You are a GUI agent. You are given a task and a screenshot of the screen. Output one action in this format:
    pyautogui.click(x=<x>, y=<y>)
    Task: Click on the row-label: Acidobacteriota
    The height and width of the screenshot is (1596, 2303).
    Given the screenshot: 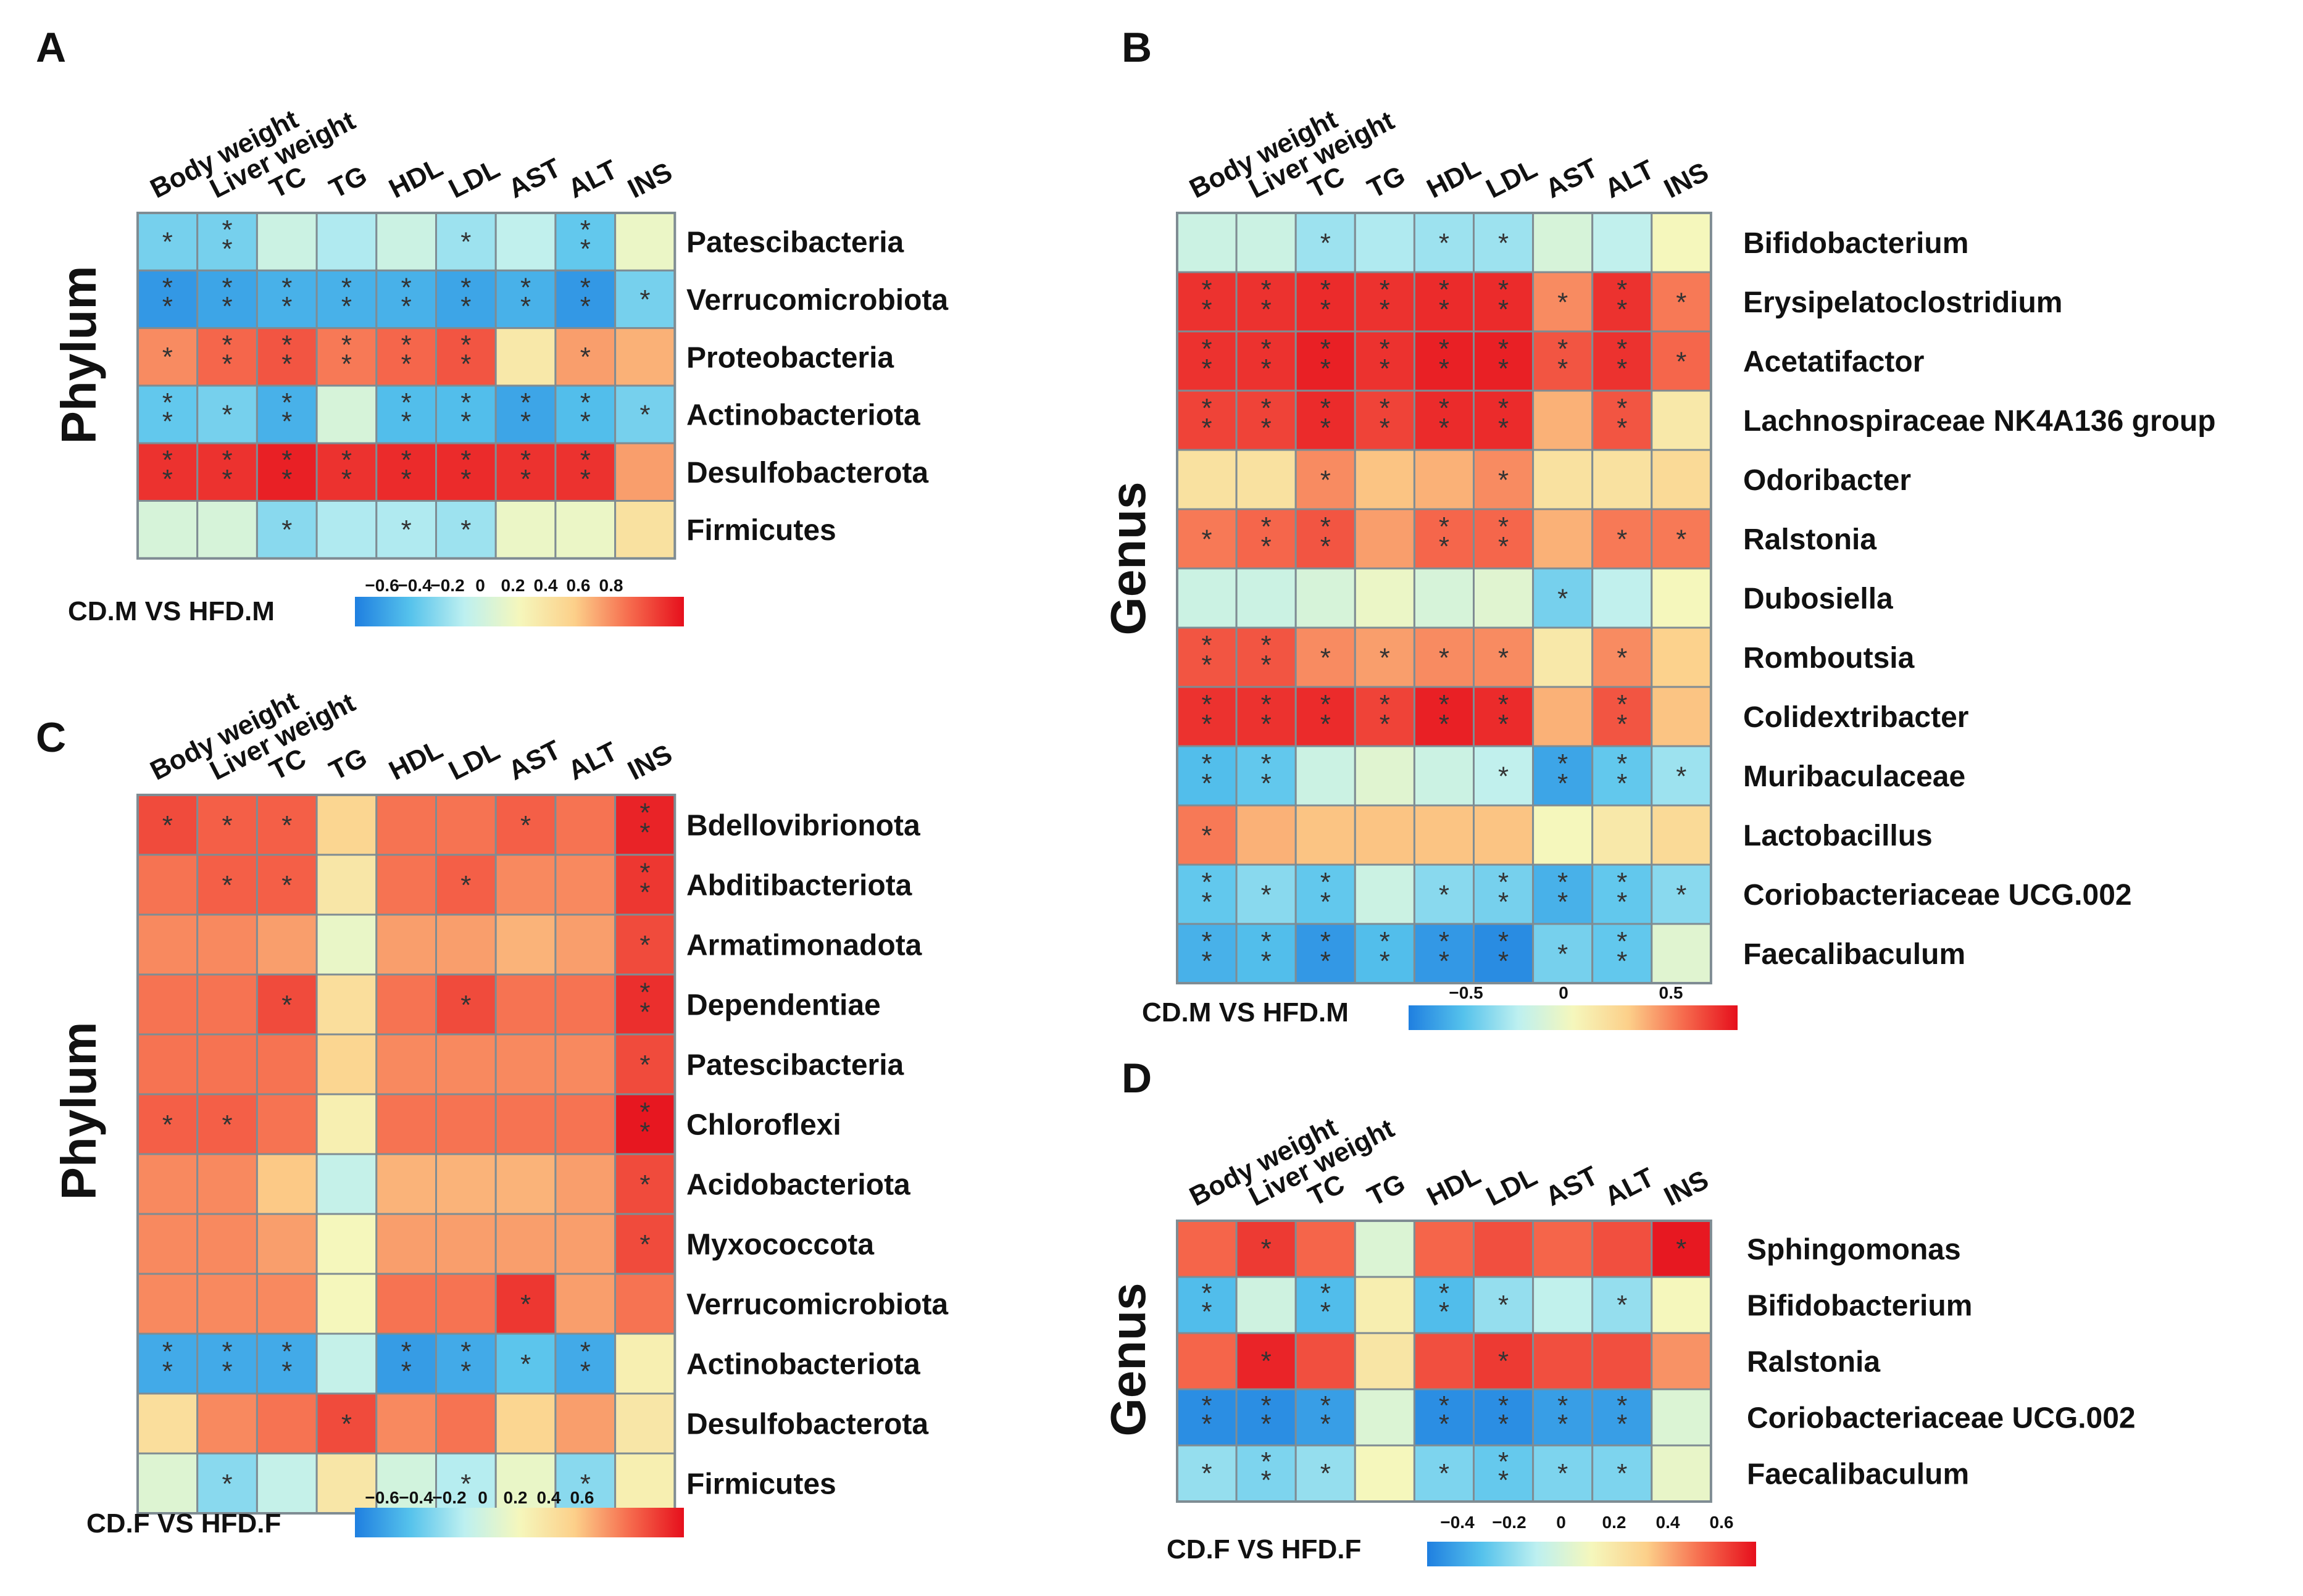 What is the action you would take?
    pyautogui.click(x=798, y=1185)
    